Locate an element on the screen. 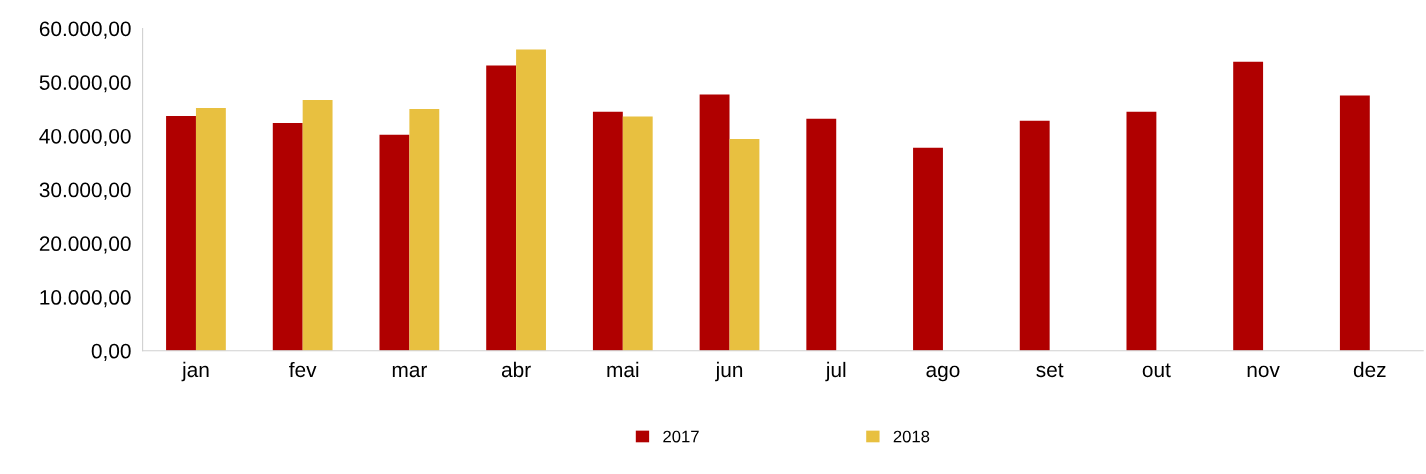 The image size is (1426, 474). y-tick-label: 0,00 is located at coordinates (111, 352).